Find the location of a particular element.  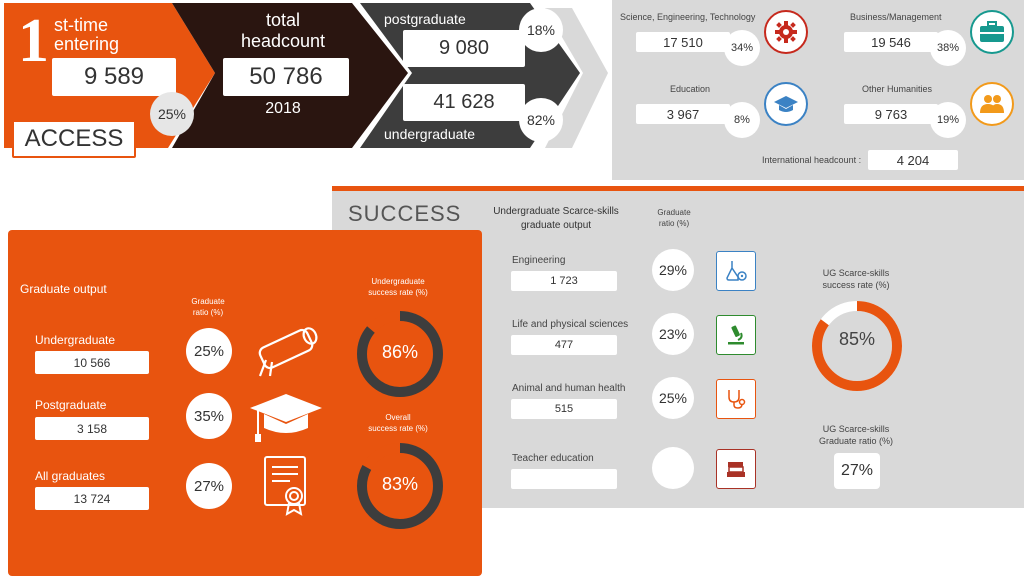

ug-scarce-ratio-value: 27% is located at coordinates (857, 471).